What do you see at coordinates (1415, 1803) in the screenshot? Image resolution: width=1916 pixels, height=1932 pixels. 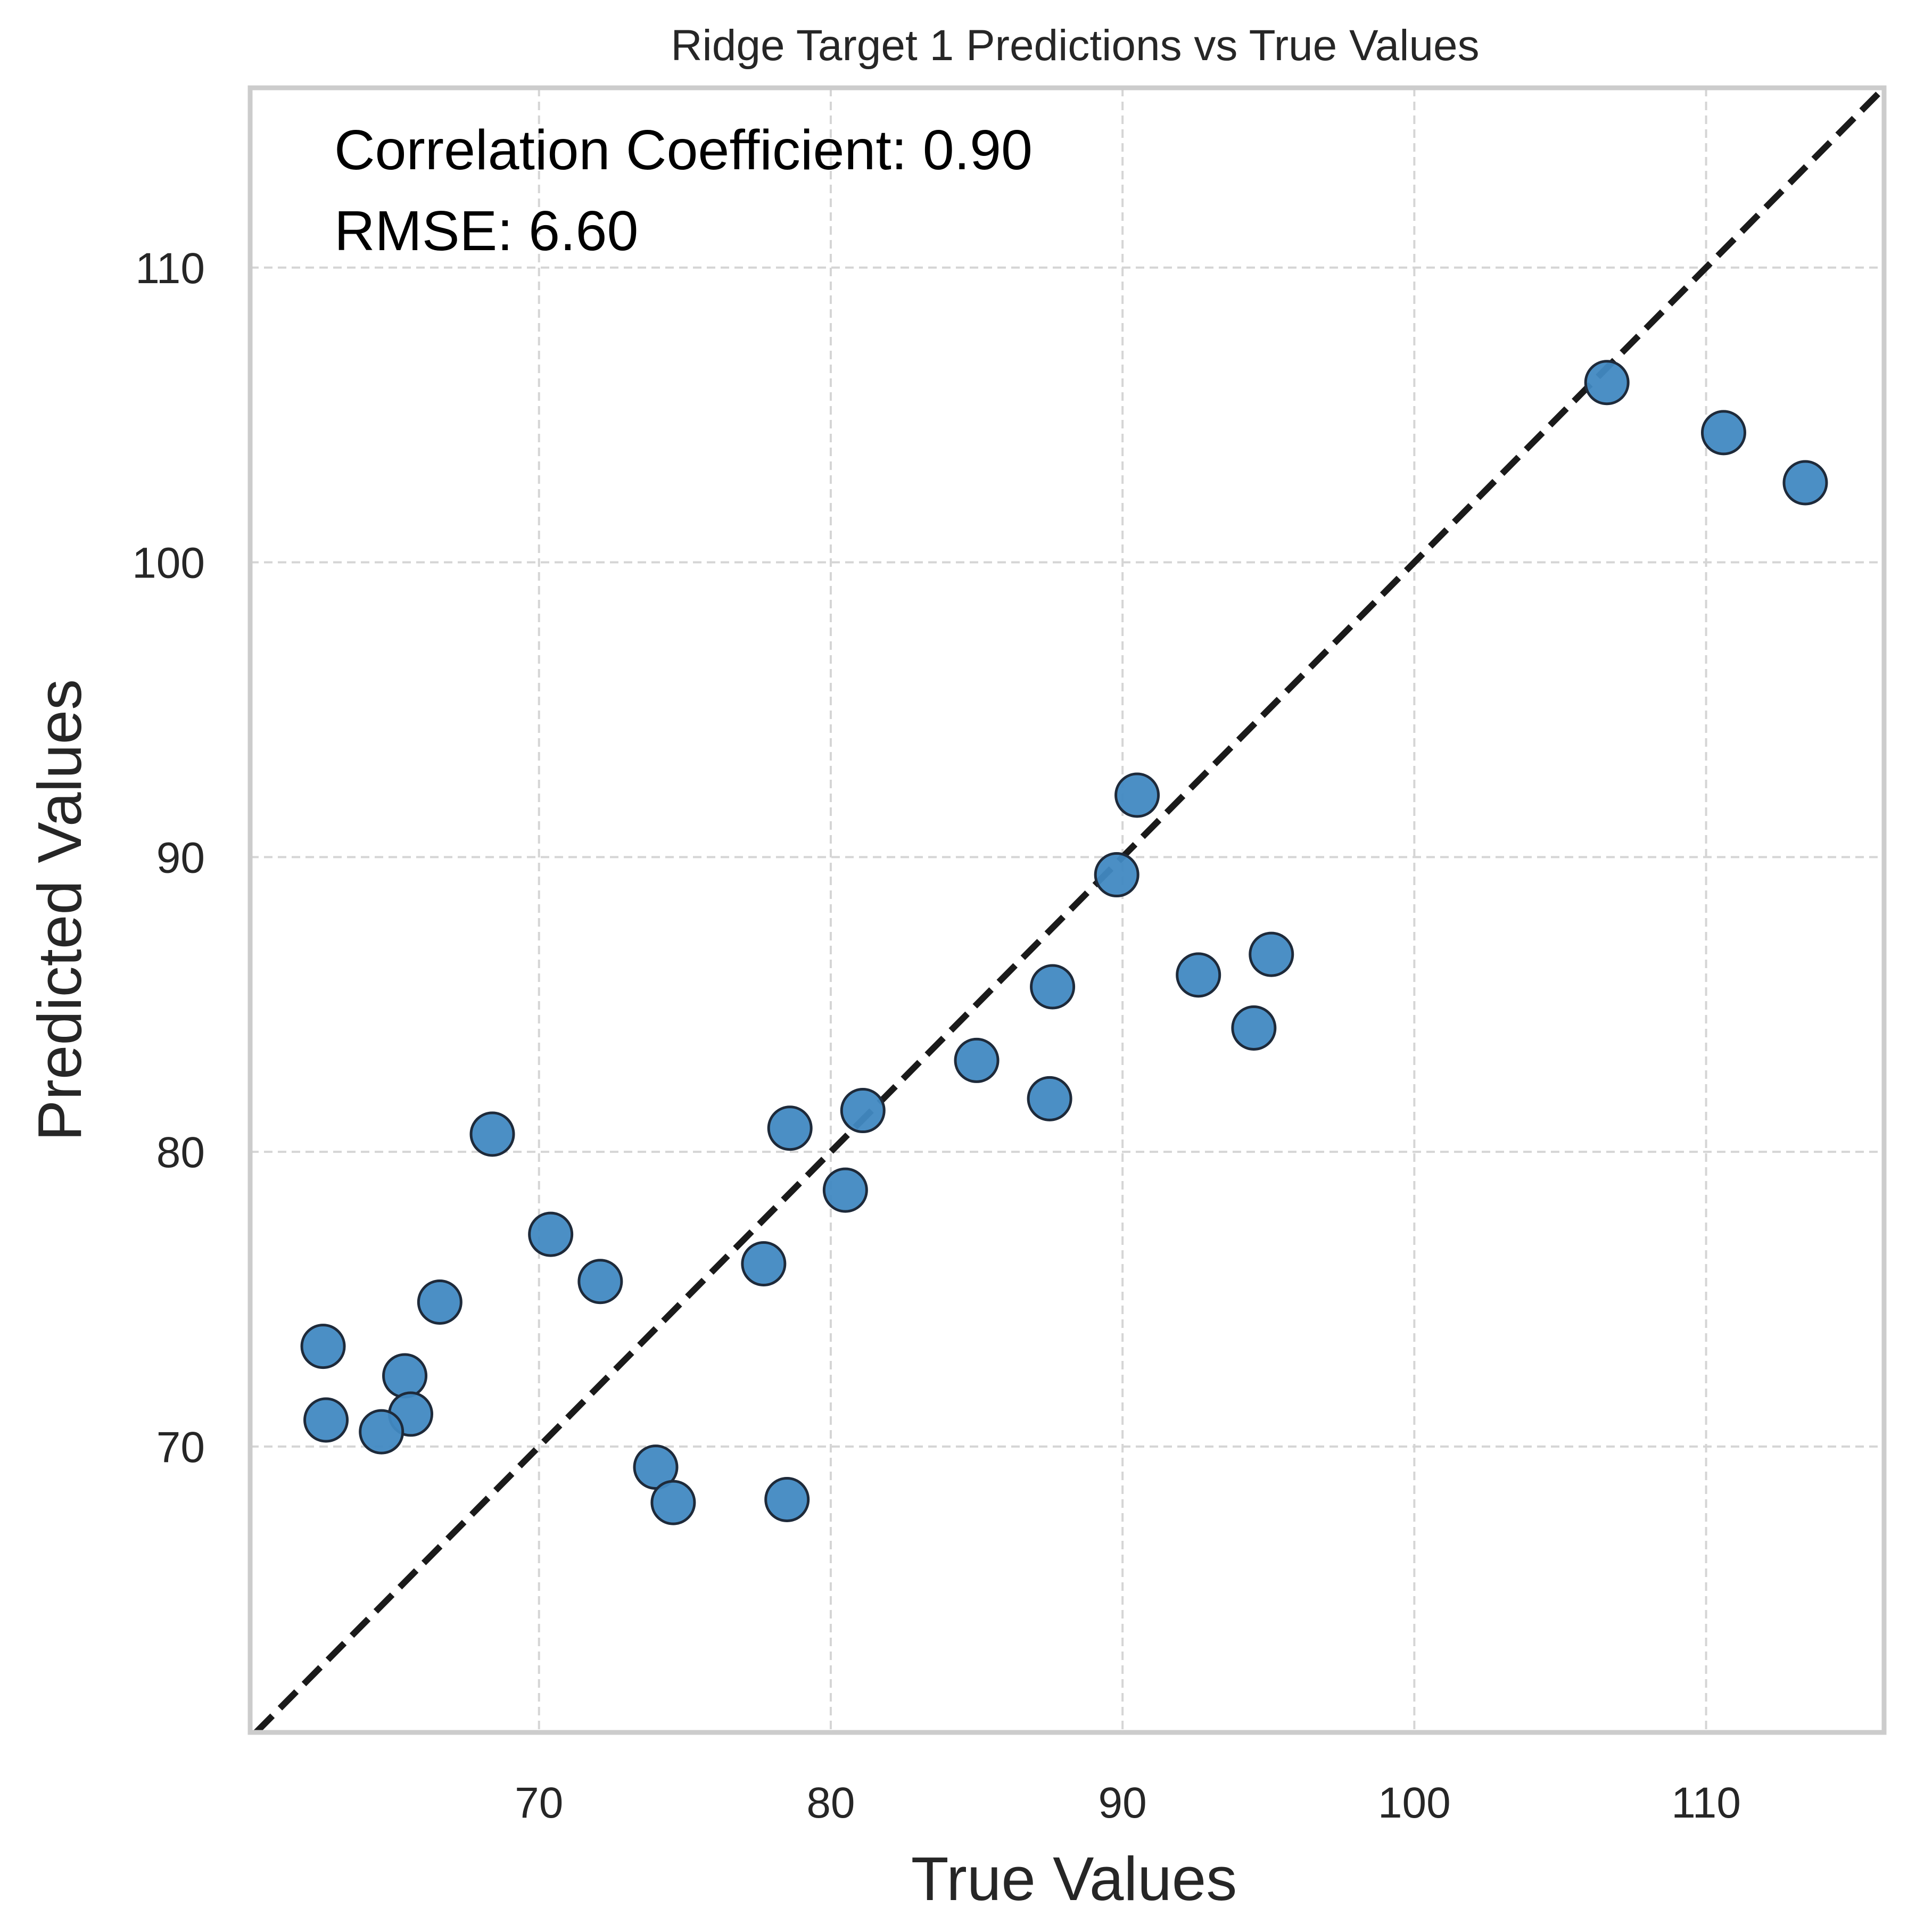 I see `x-tick-label: 100` at bounding box center [1415, 1803].